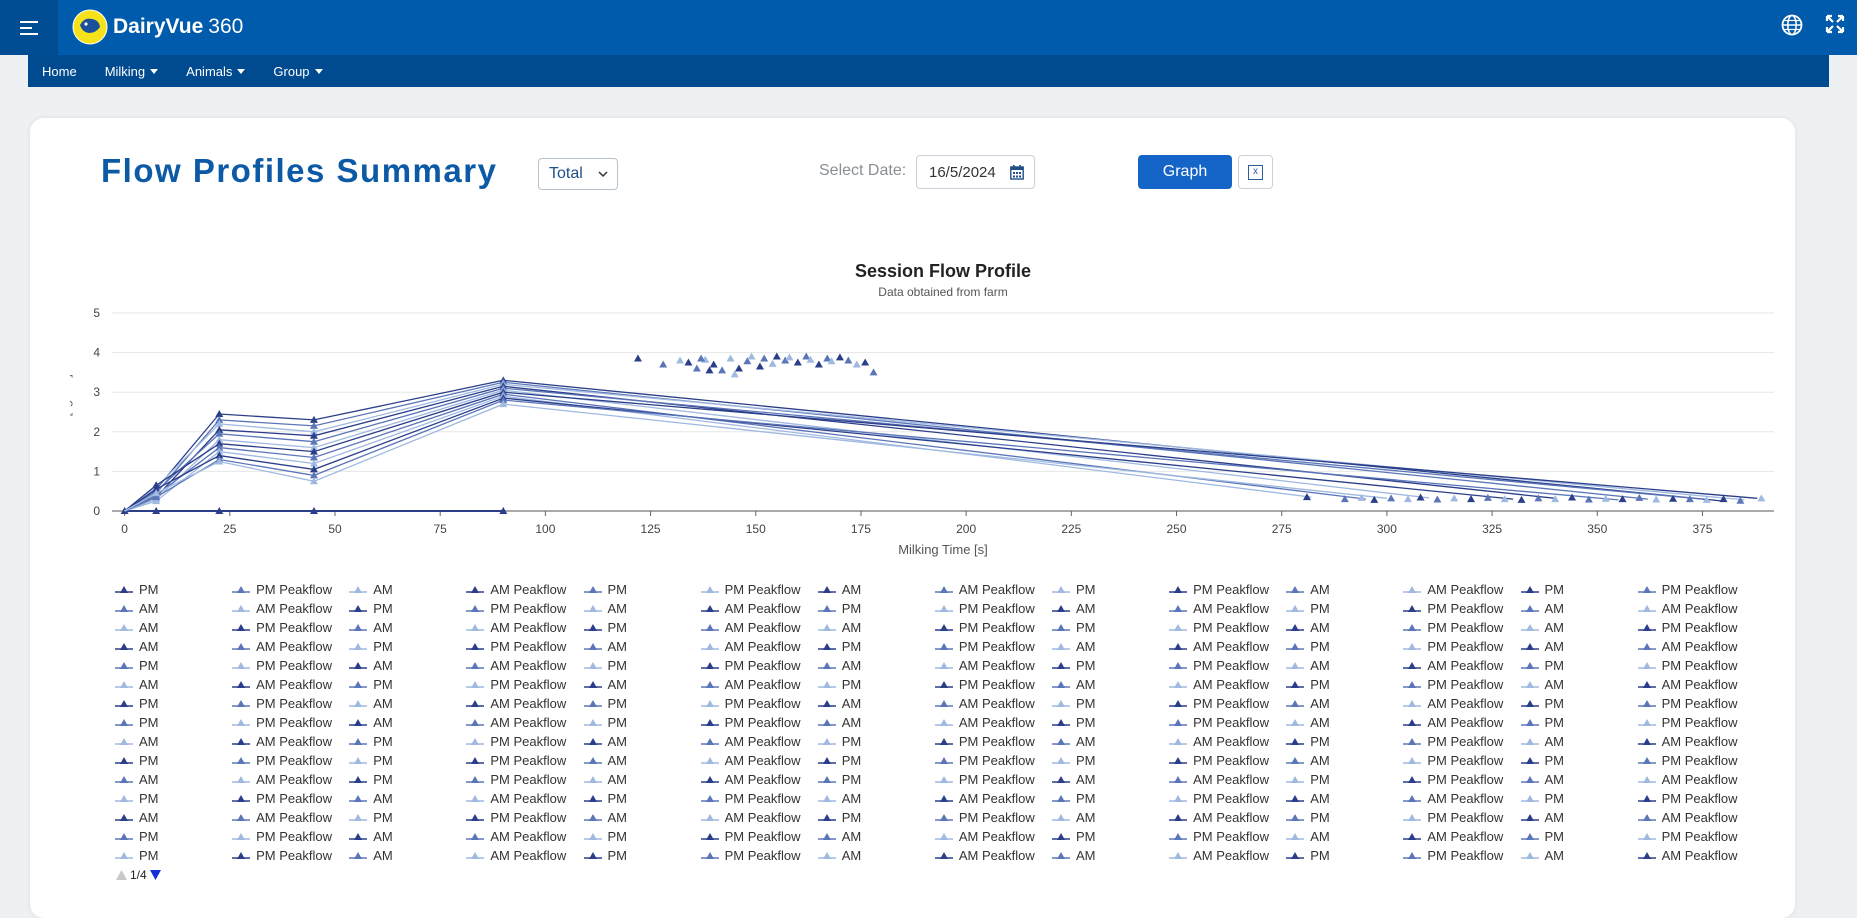 The width and height of the screenshot is (1857, 918). What do you see at coordinates (975, 172) in the screenshot?
I see `date-input: 16/5/2024` at bounding box center [975, 172].